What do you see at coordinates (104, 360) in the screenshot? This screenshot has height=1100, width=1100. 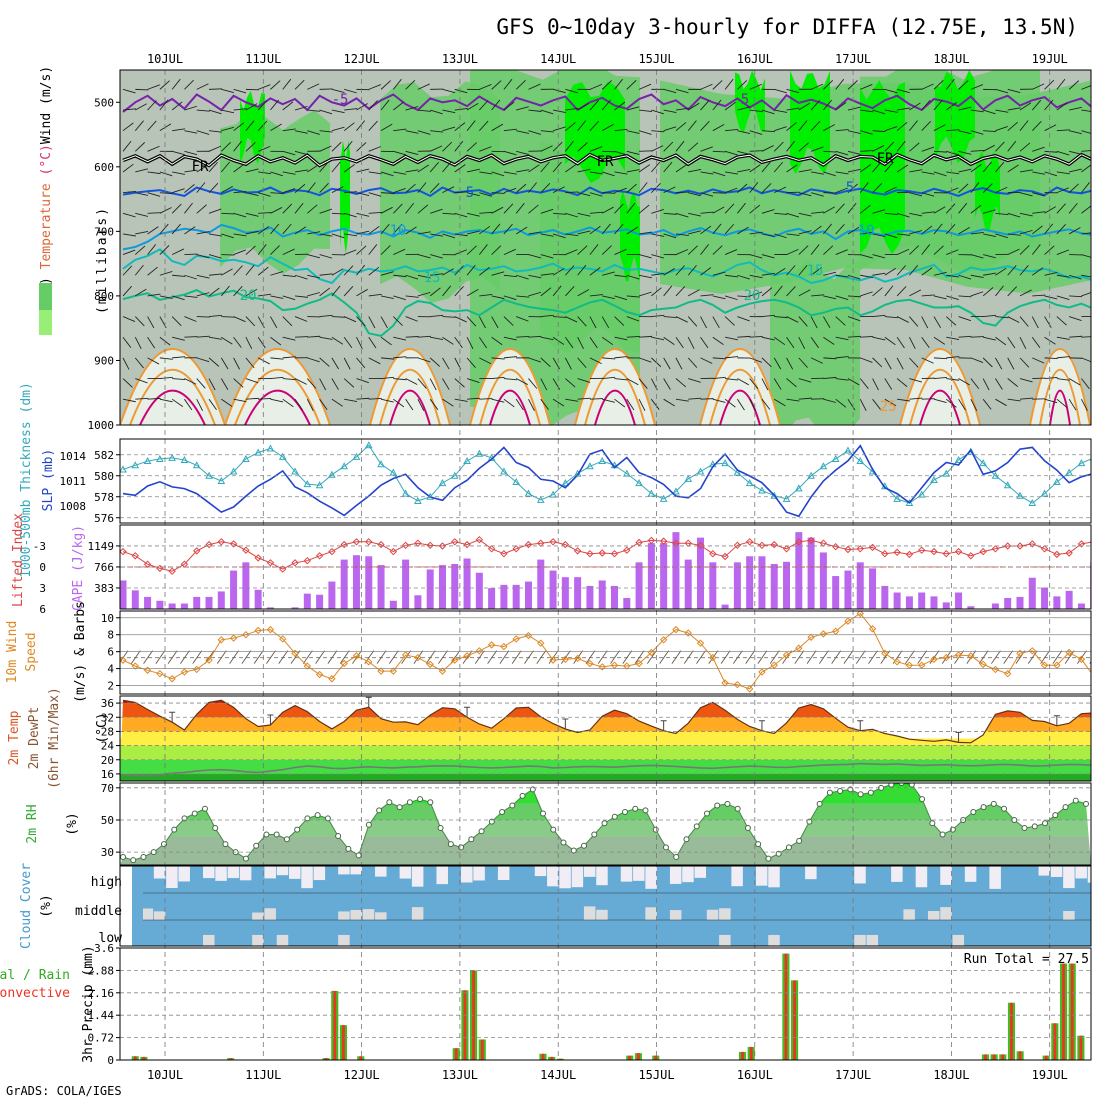 I see `y-tick-label: 900` at bounding box center [104, 360].